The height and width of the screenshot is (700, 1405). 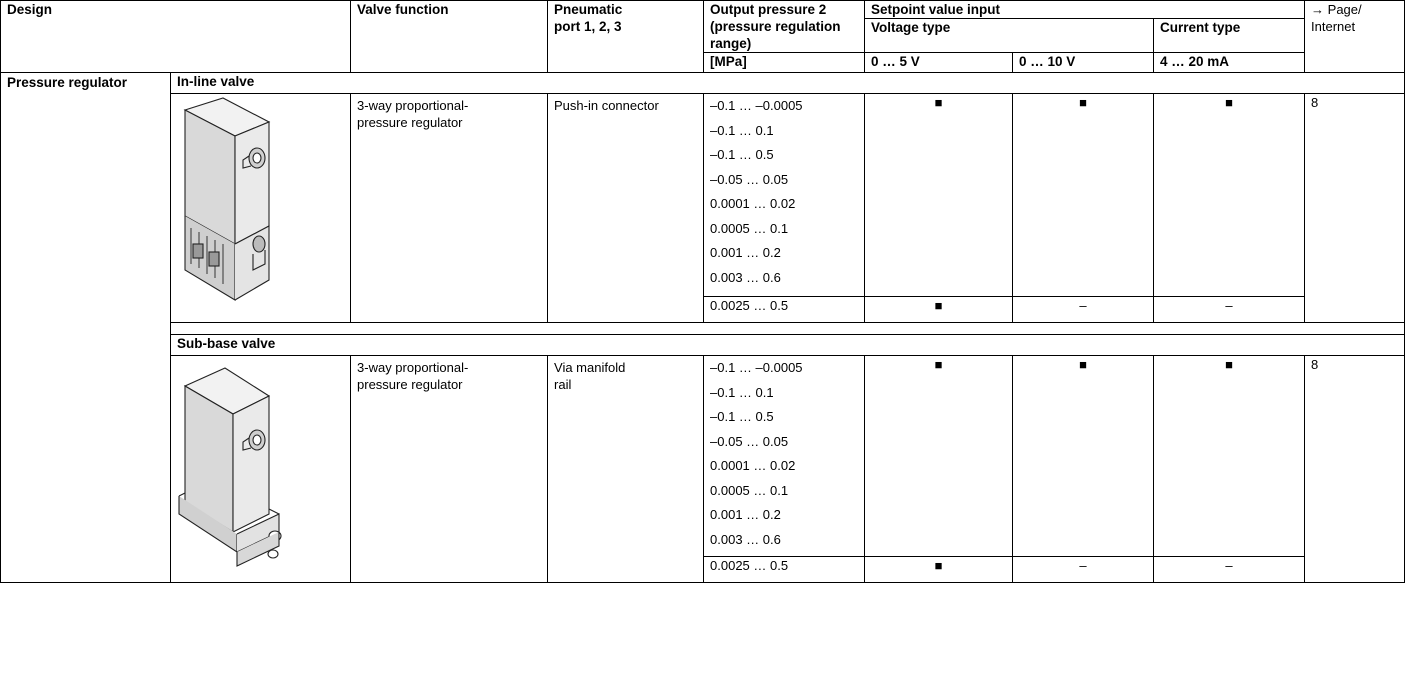 What do you see at coordinates (590, 367) in the screenshot?
I see `subbase-port-line1: Via manifold` at bounding box center [590, 367].